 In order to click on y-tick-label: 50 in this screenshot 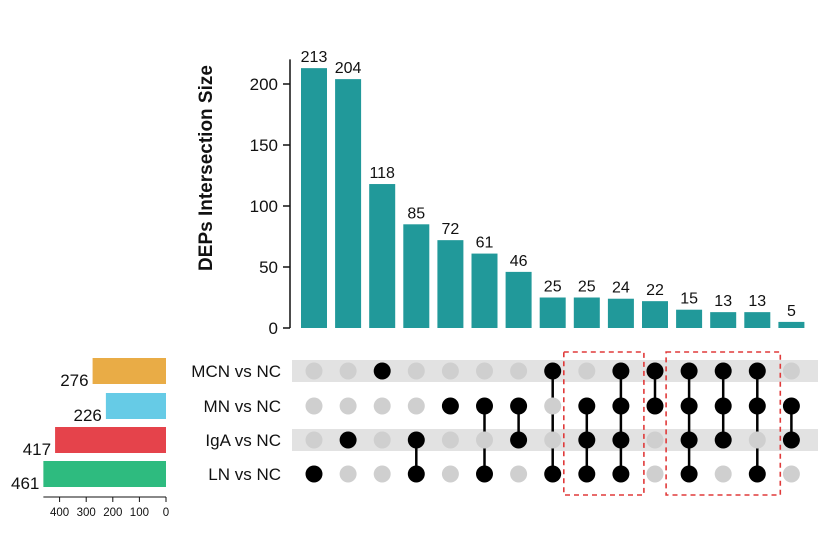, I will do `click(268, 267)`.